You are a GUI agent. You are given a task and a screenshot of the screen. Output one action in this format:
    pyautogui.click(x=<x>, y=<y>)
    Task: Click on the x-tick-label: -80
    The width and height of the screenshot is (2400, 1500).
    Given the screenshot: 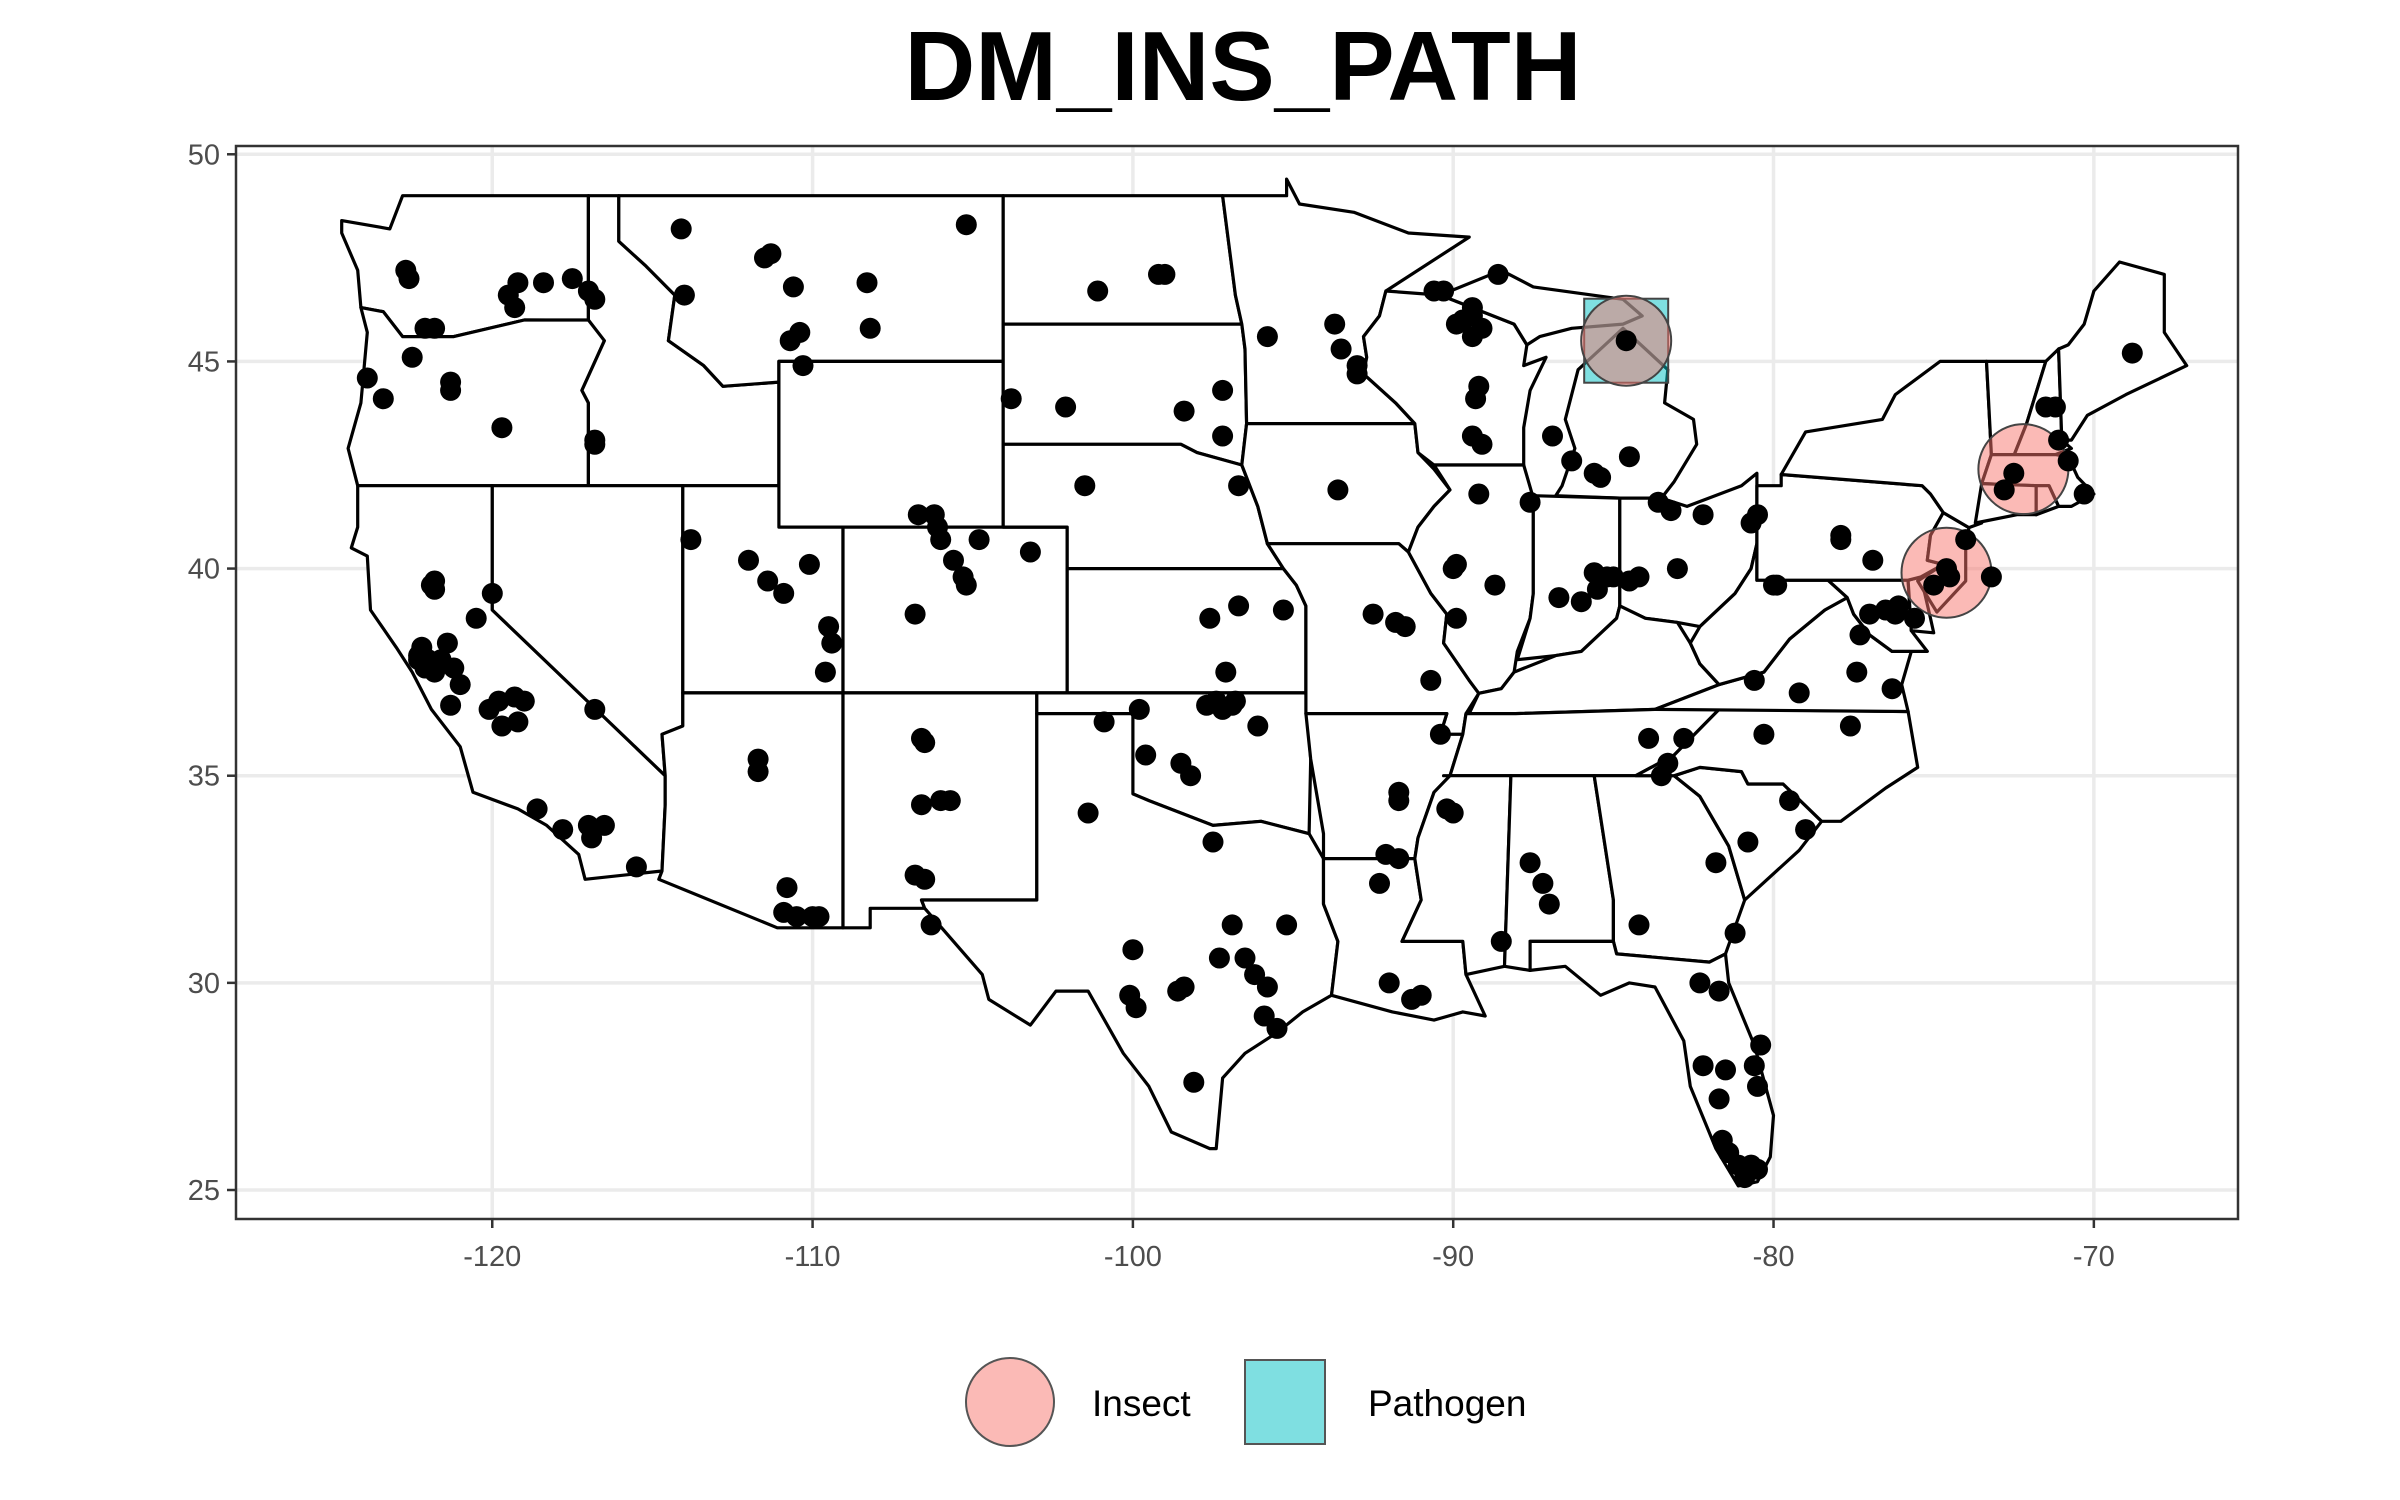 What is the action you would take?
    pyautogui.click(x=1774, y=1257)
    